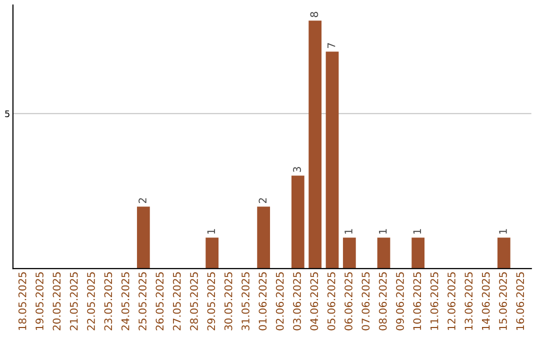  I want to click on x-tick-label: 09.06.2025, so click(400, 301).